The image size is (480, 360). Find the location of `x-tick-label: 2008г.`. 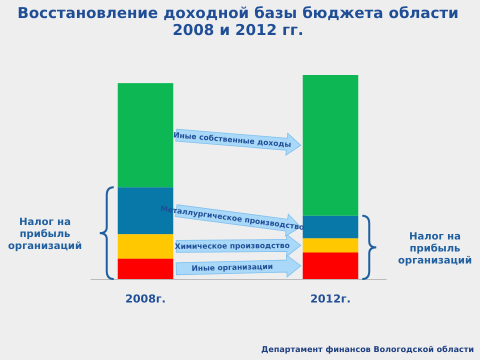

x-tick-label: 2008г. is located at coordinates (145, 299).